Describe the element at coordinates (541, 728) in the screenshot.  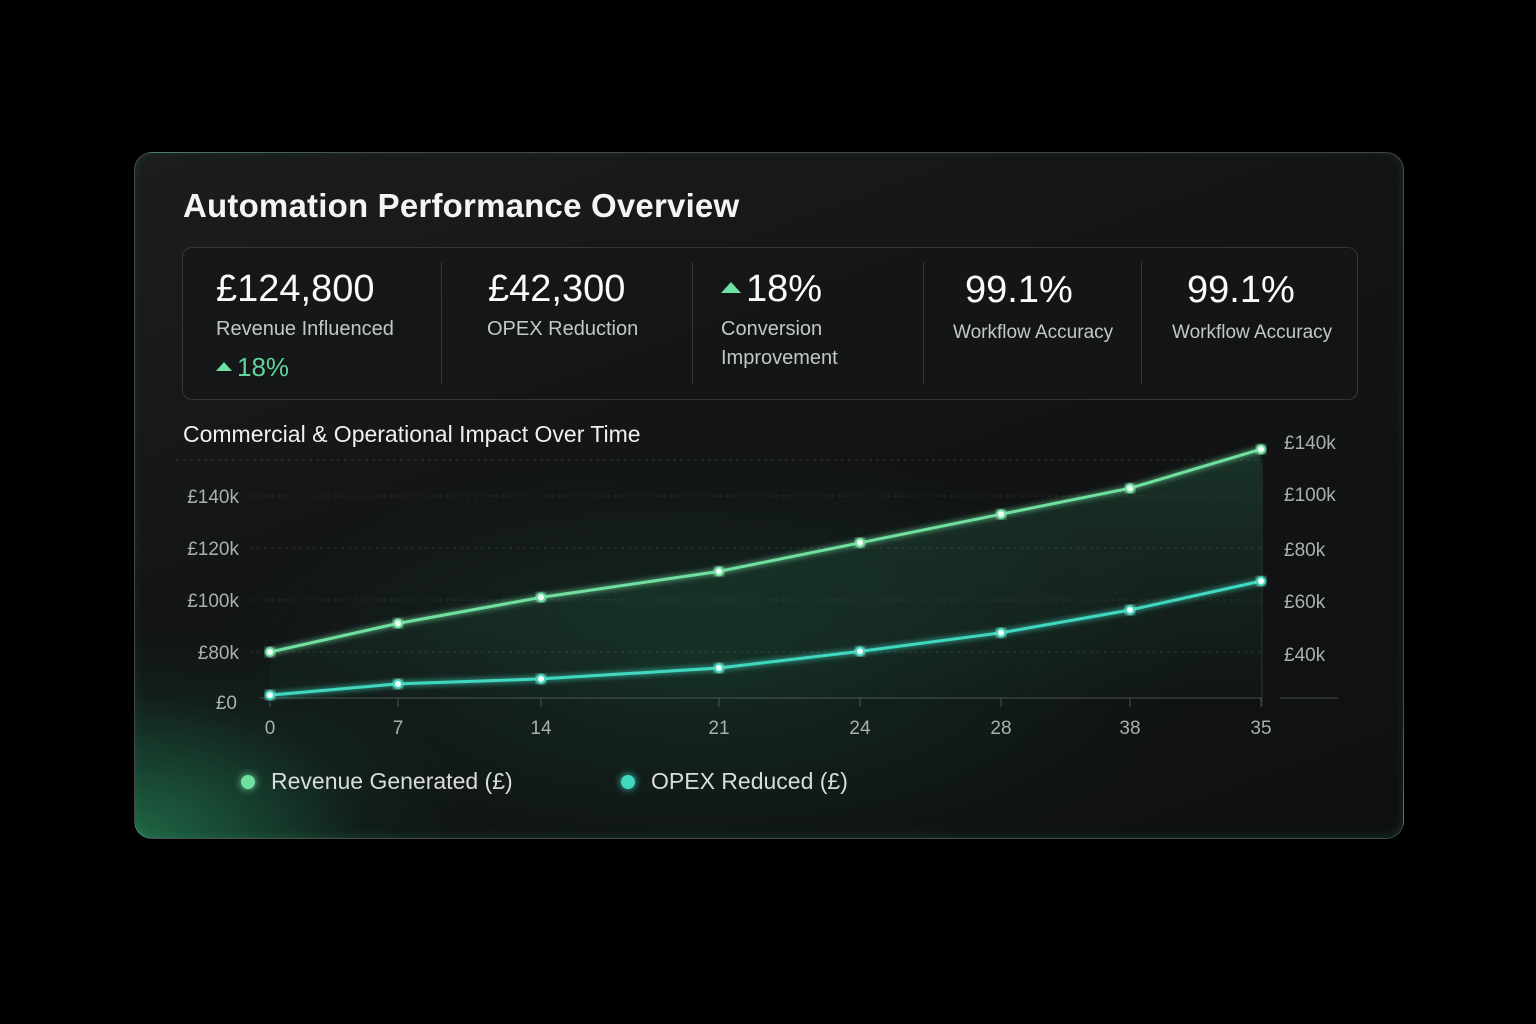
I see `x-axis-tick-label: 14` at that location.